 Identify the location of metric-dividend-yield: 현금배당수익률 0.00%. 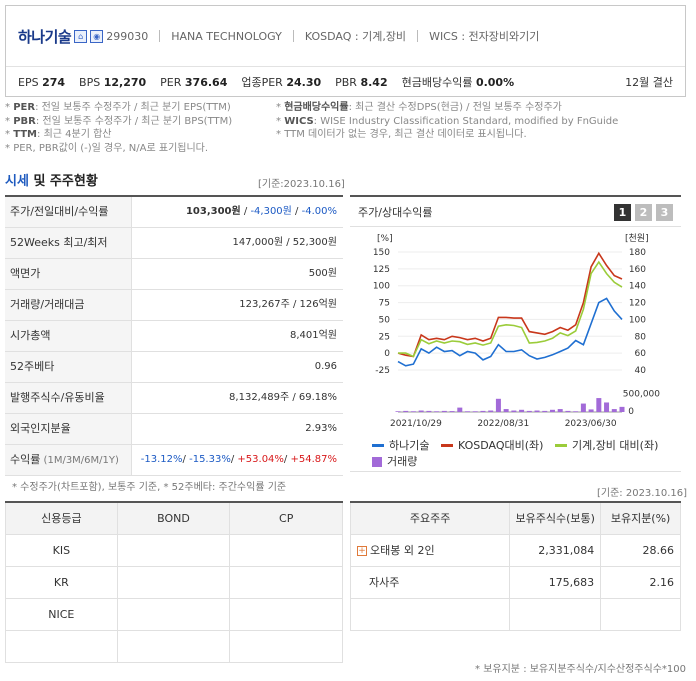
(458, 82).